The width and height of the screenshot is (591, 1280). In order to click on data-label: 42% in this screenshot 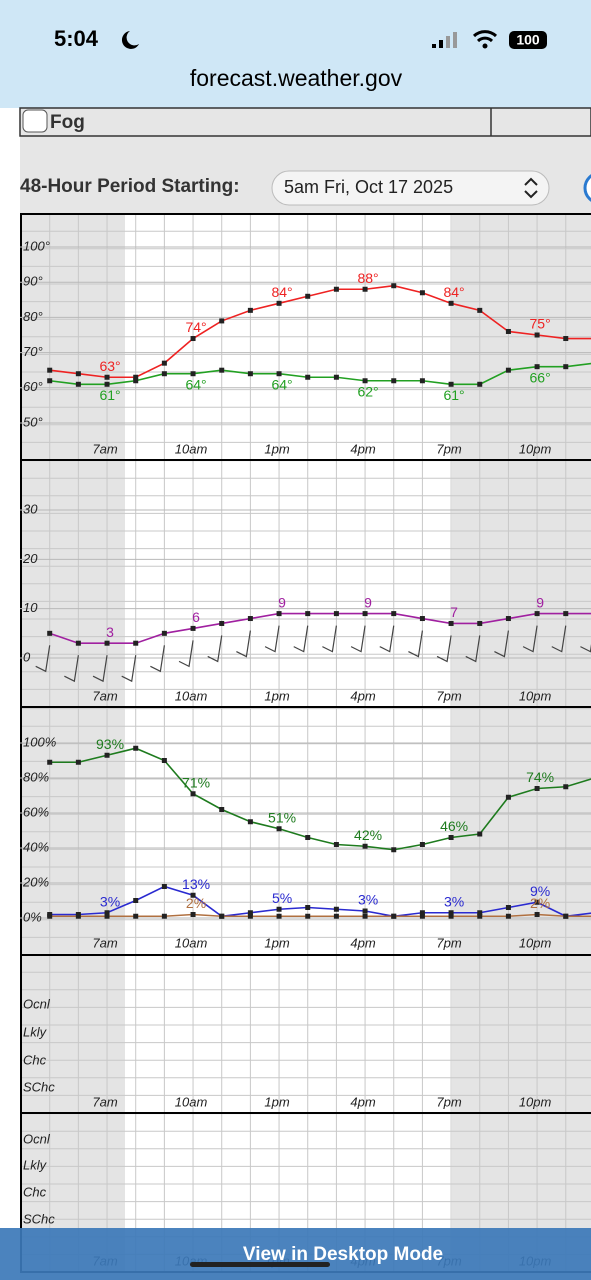, I will do `click(368, 835)`.